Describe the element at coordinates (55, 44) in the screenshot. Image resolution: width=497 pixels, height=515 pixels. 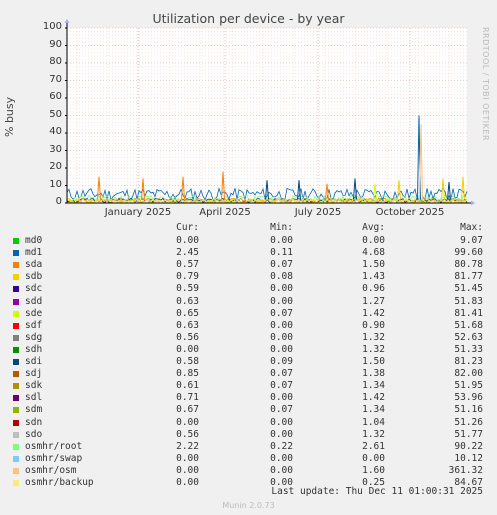
I see `y-tick-label: 90` at that location.